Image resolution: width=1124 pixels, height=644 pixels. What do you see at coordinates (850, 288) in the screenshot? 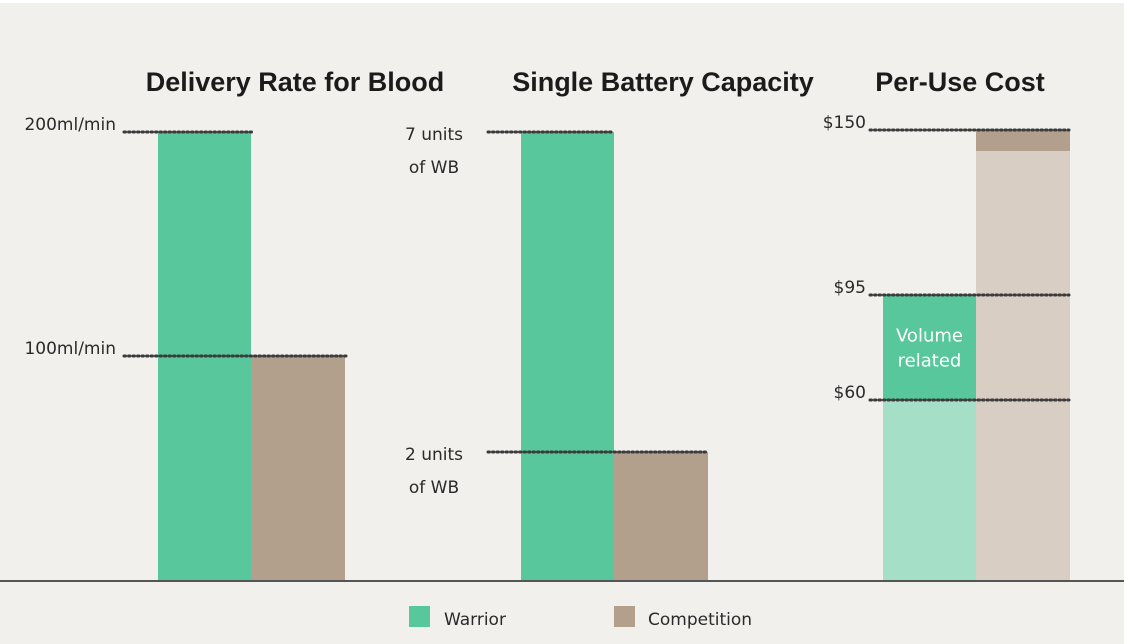
I see `tick-label: $95` at bounding box center [850, 288].